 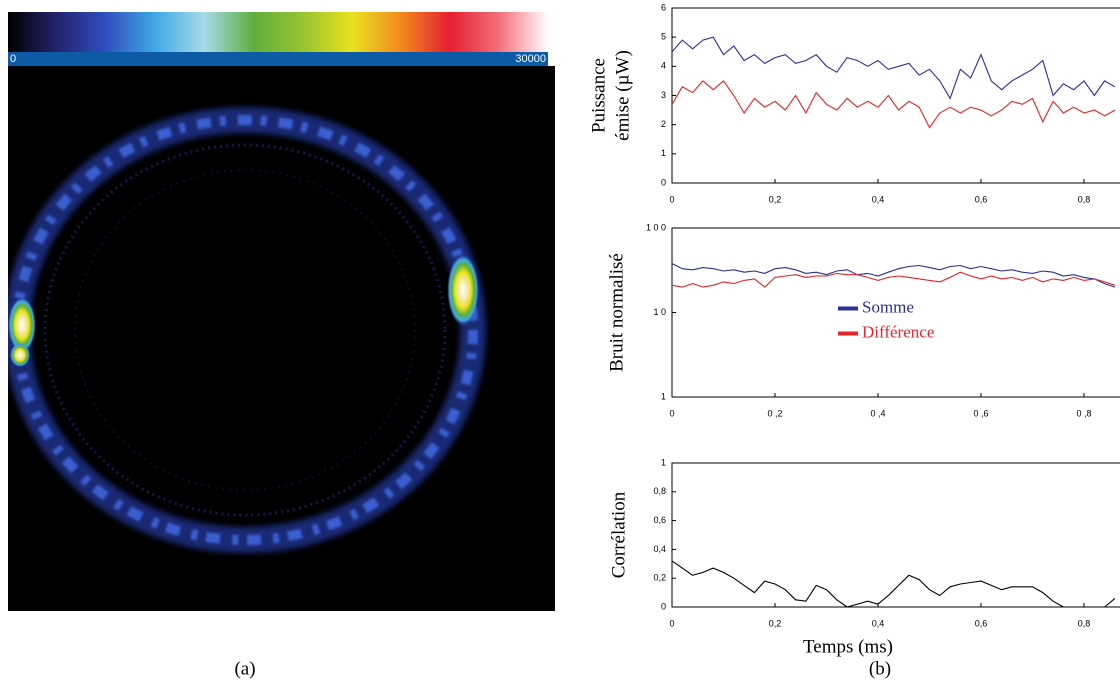 What do you see at coordinates (663, 66) in the screenshot?
I see `y-tick-label: 4` at bounding box center [663, 66].